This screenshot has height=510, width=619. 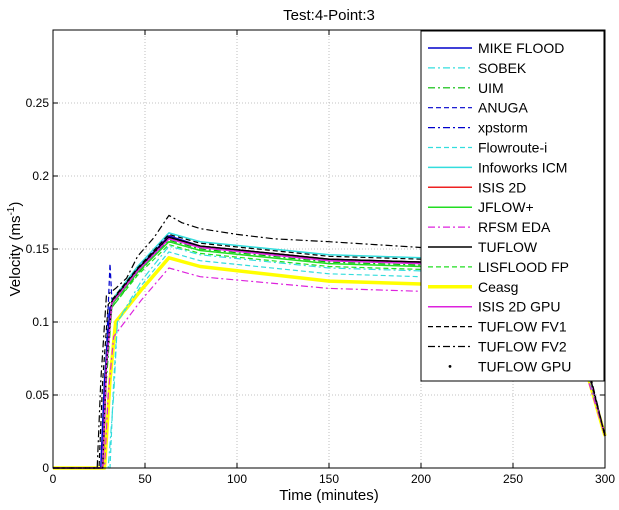 What do you see at coordinates (503, 108) in the screenshot?
I see `legend-label: ANUGA` at bounding box center [503, 108].